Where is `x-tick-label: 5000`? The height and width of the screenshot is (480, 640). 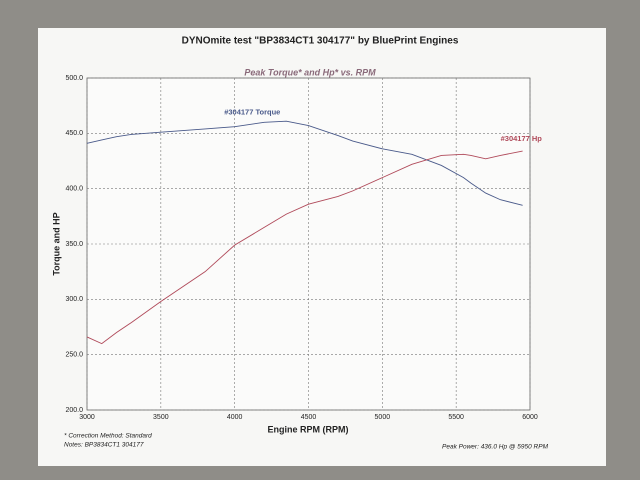 x-tick-label: 5000 is located at coordinates (383, 417).